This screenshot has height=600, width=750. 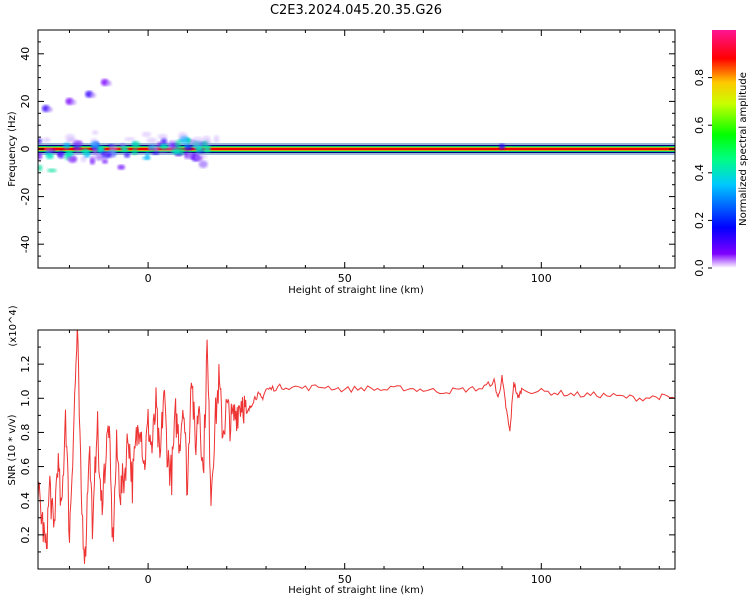 What do you see at coordinates (25, 535) in the screenshot?
I see `snr-ytick-label: 0.2` at bounding box center [25, 535].